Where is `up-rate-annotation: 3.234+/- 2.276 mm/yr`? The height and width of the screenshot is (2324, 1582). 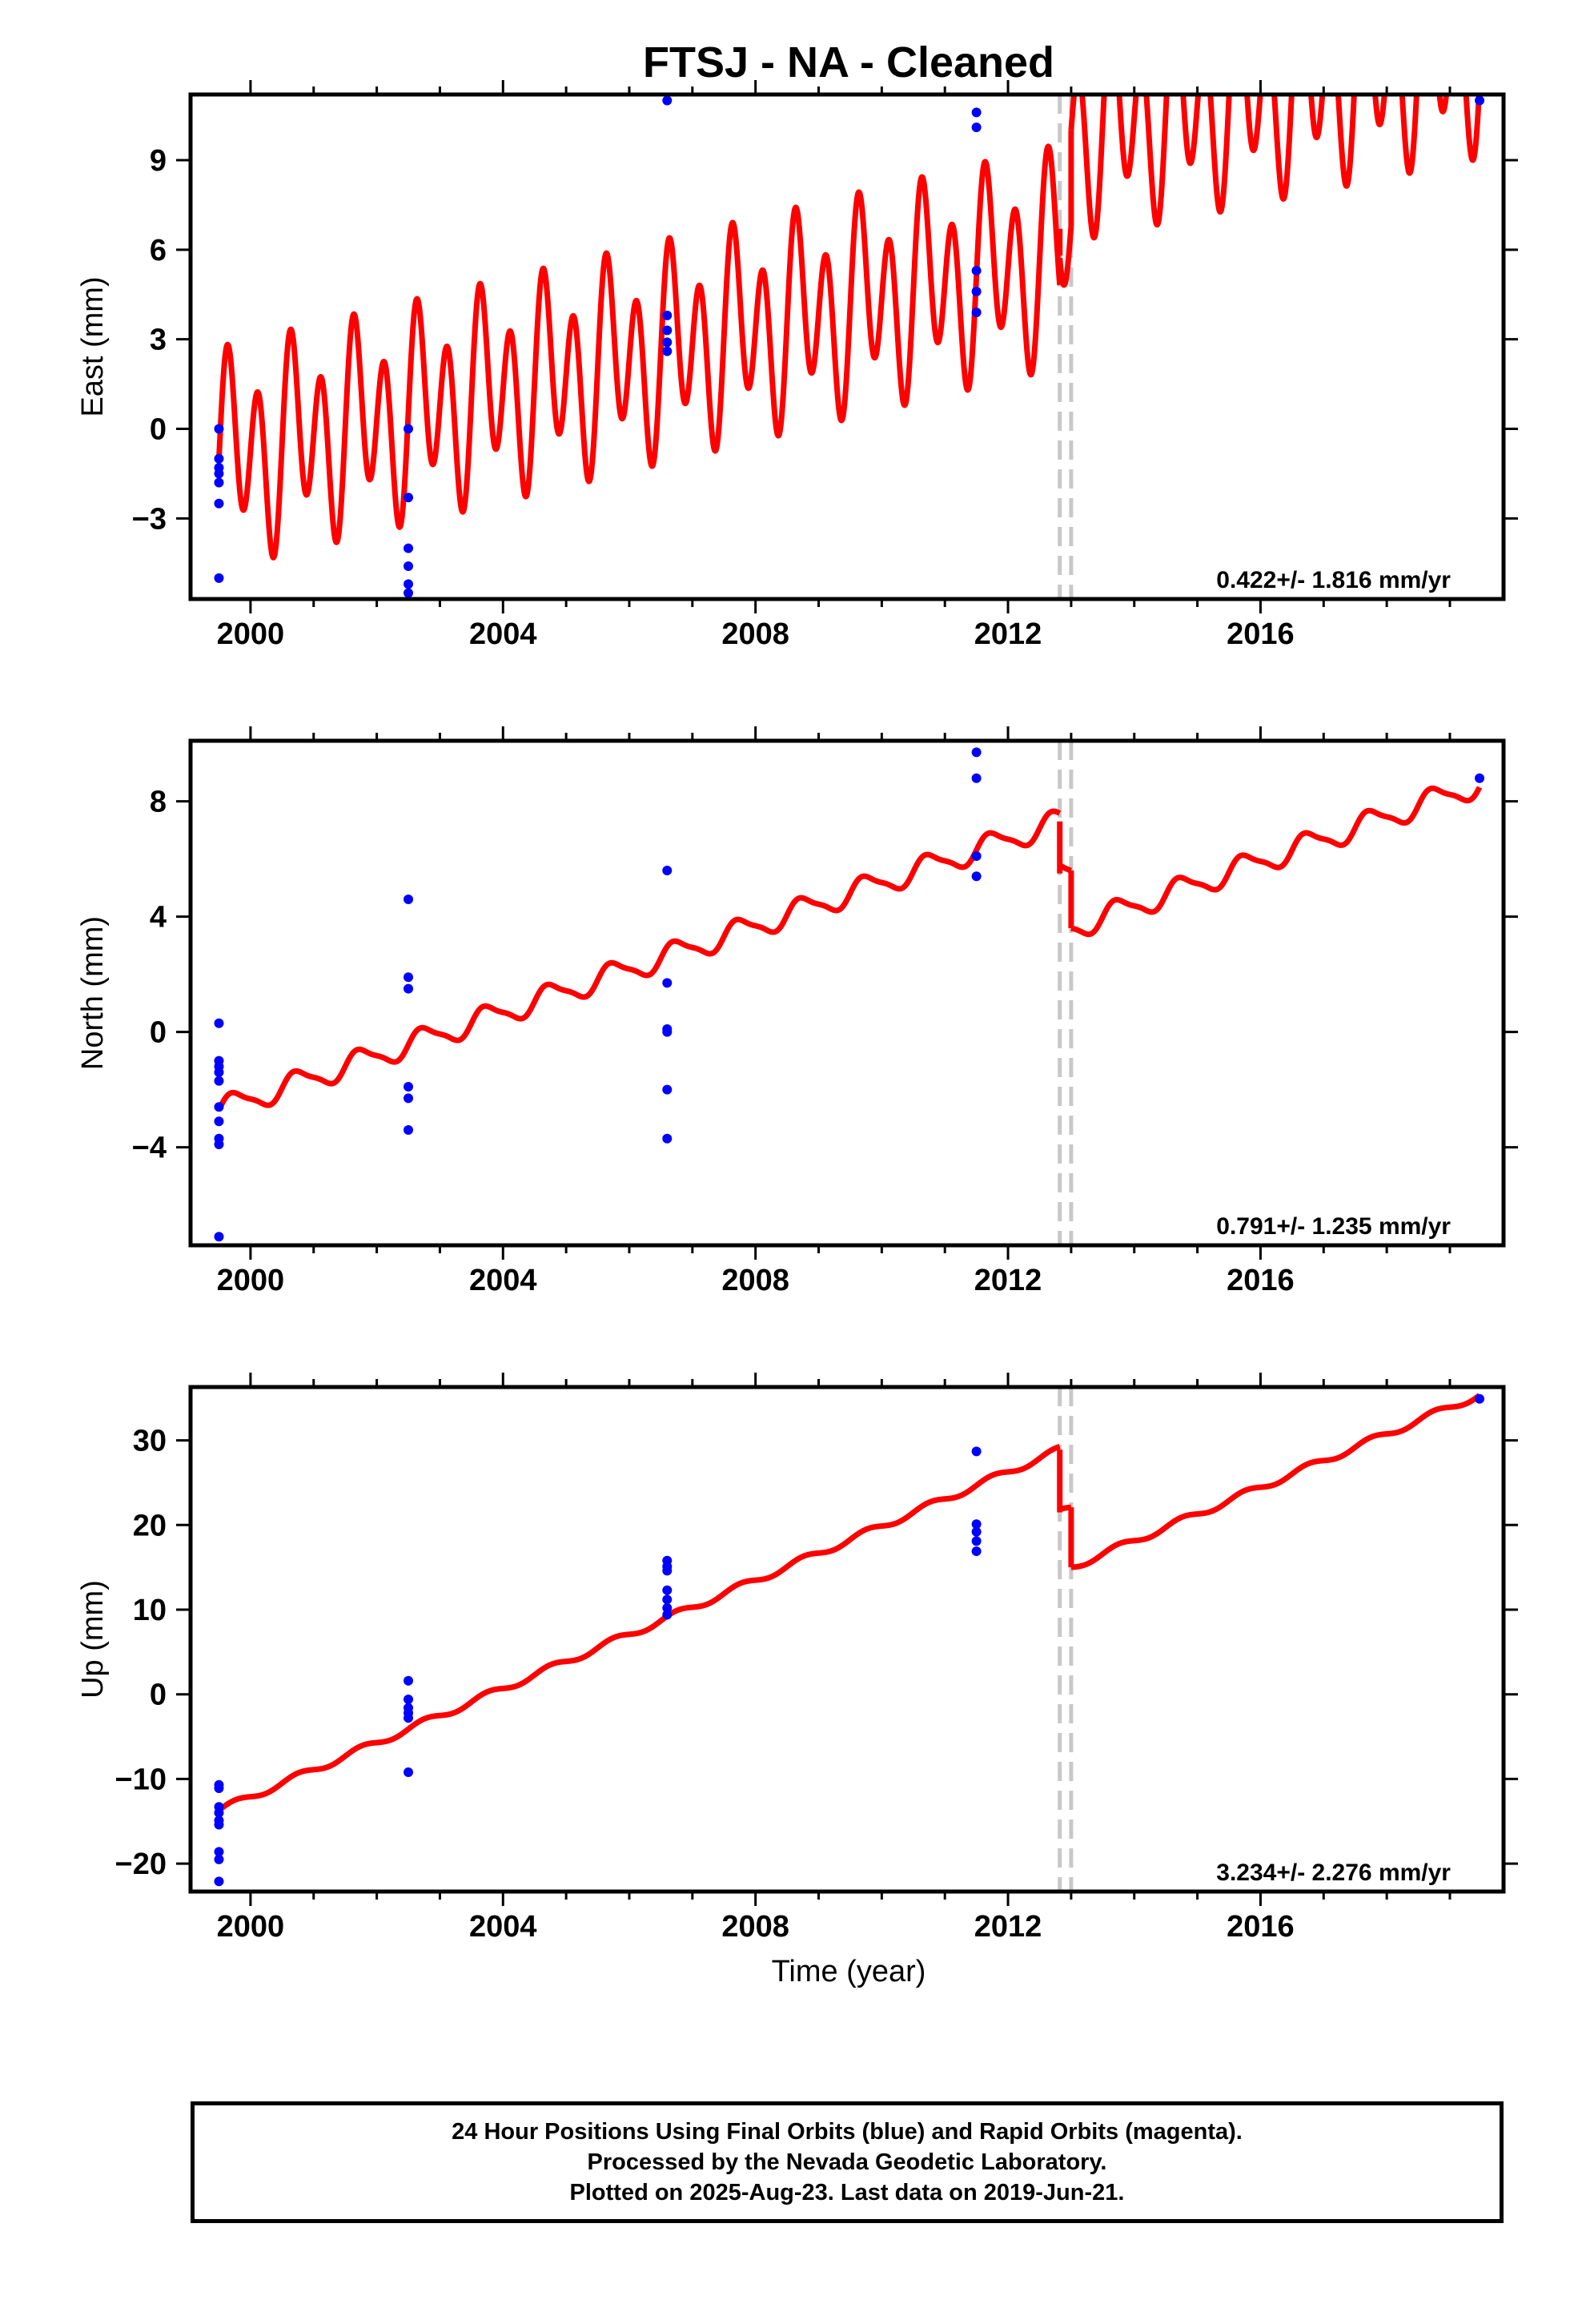 up-rate-annotation: 3.234+/- 2.276 mm/yr is located at coordinates (1333, 1873).